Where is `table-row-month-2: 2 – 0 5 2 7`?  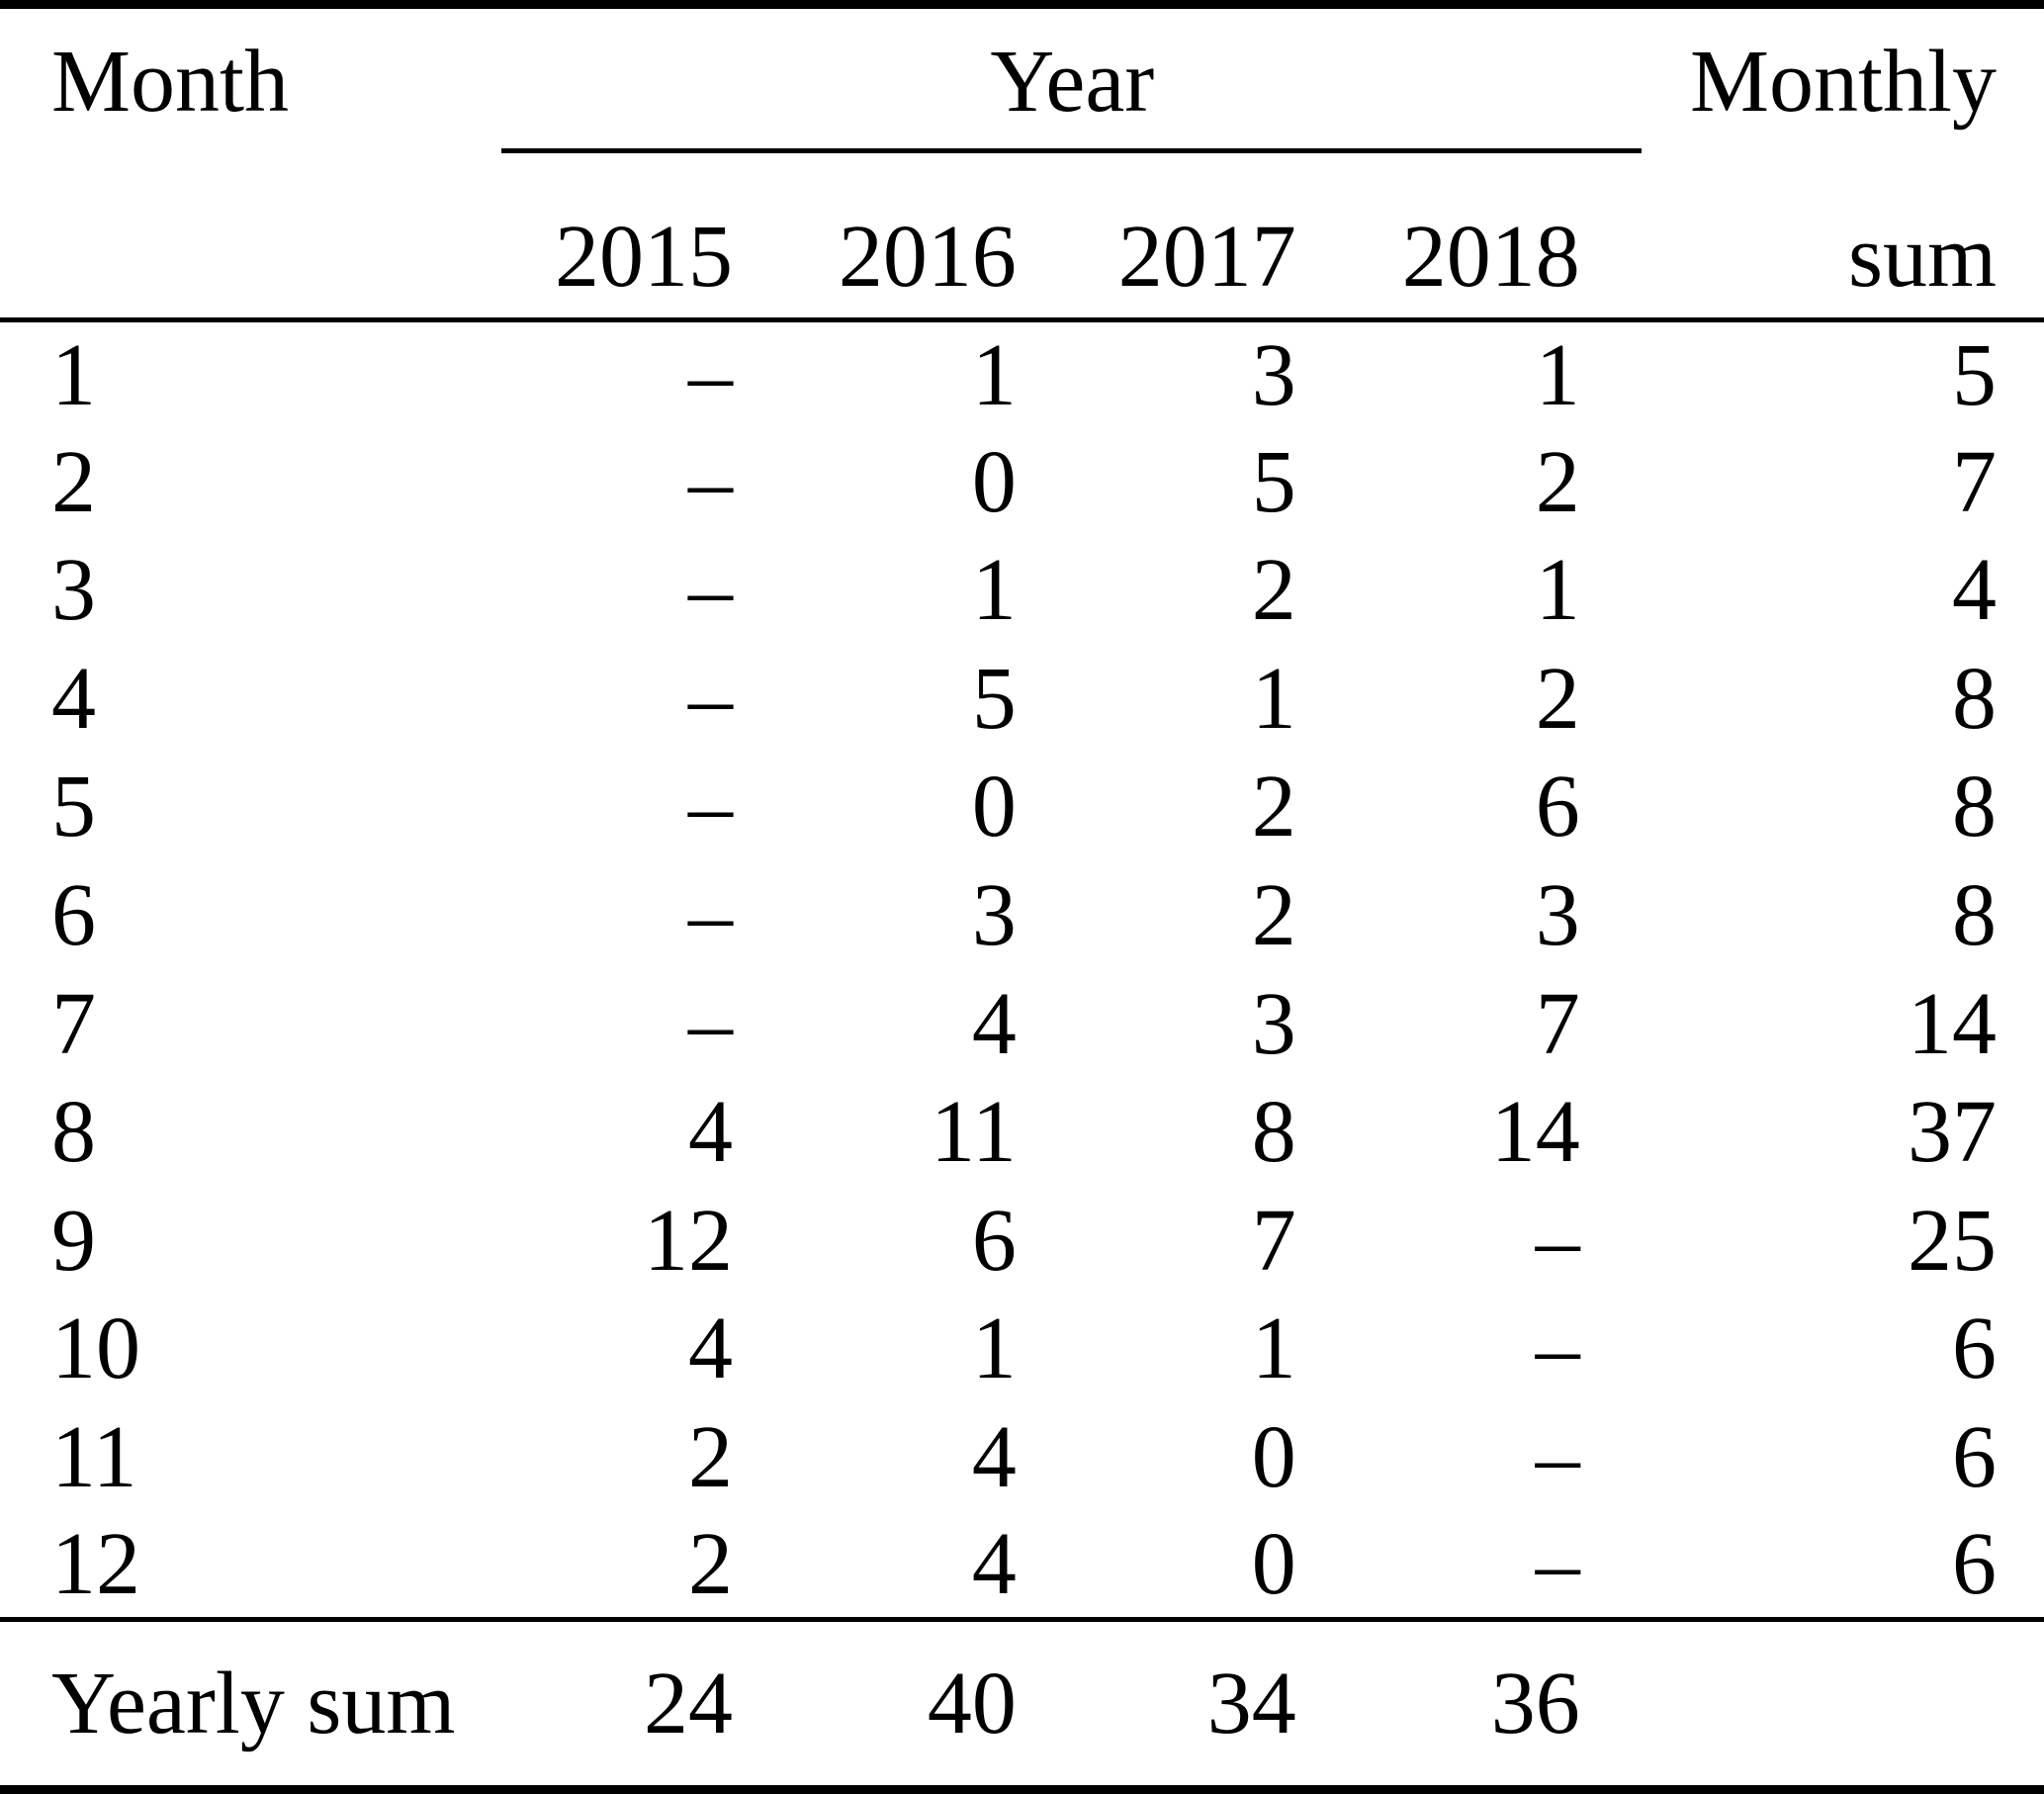
table-row-month-2: 2 – 0 5 2 7 is located at coordinates (1022, 482).